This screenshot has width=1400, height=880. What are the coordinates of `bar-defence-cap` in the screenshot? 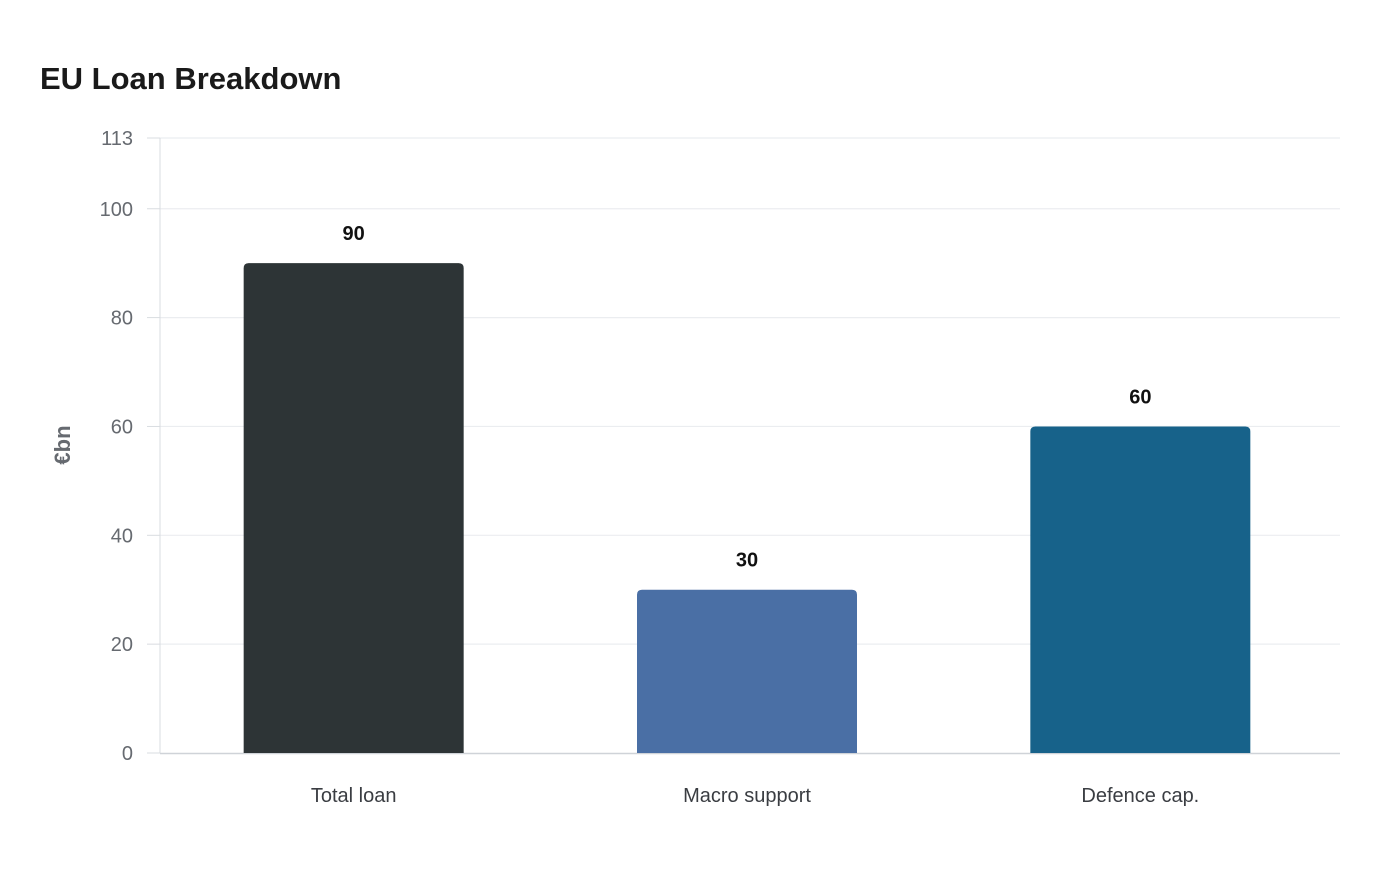 It's located at (1140, 589).